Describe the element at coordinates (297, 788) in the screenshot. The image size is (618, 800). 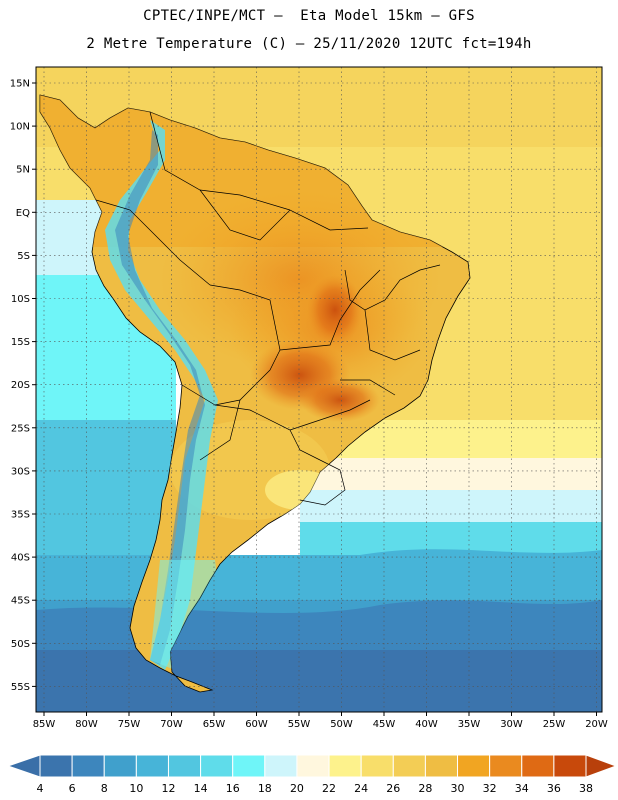
I see `colorbar-label: 20` at that location.